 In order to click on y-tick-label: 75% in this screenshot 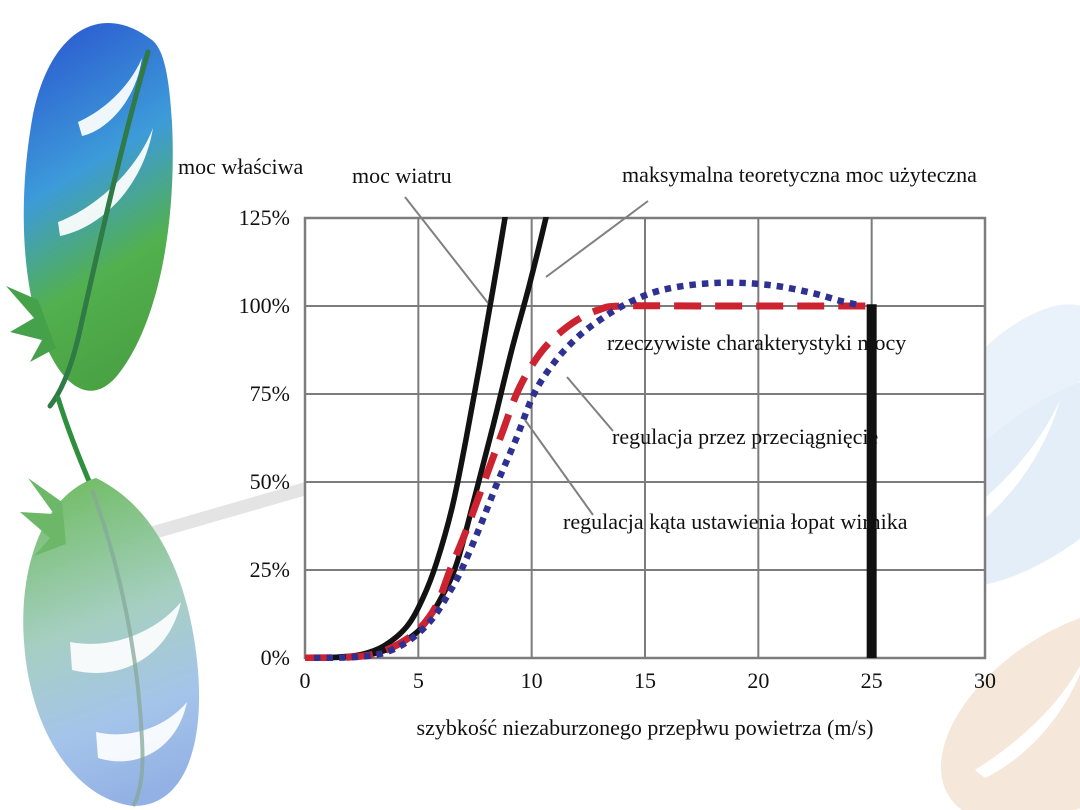, I will do `click(269, 393)`.